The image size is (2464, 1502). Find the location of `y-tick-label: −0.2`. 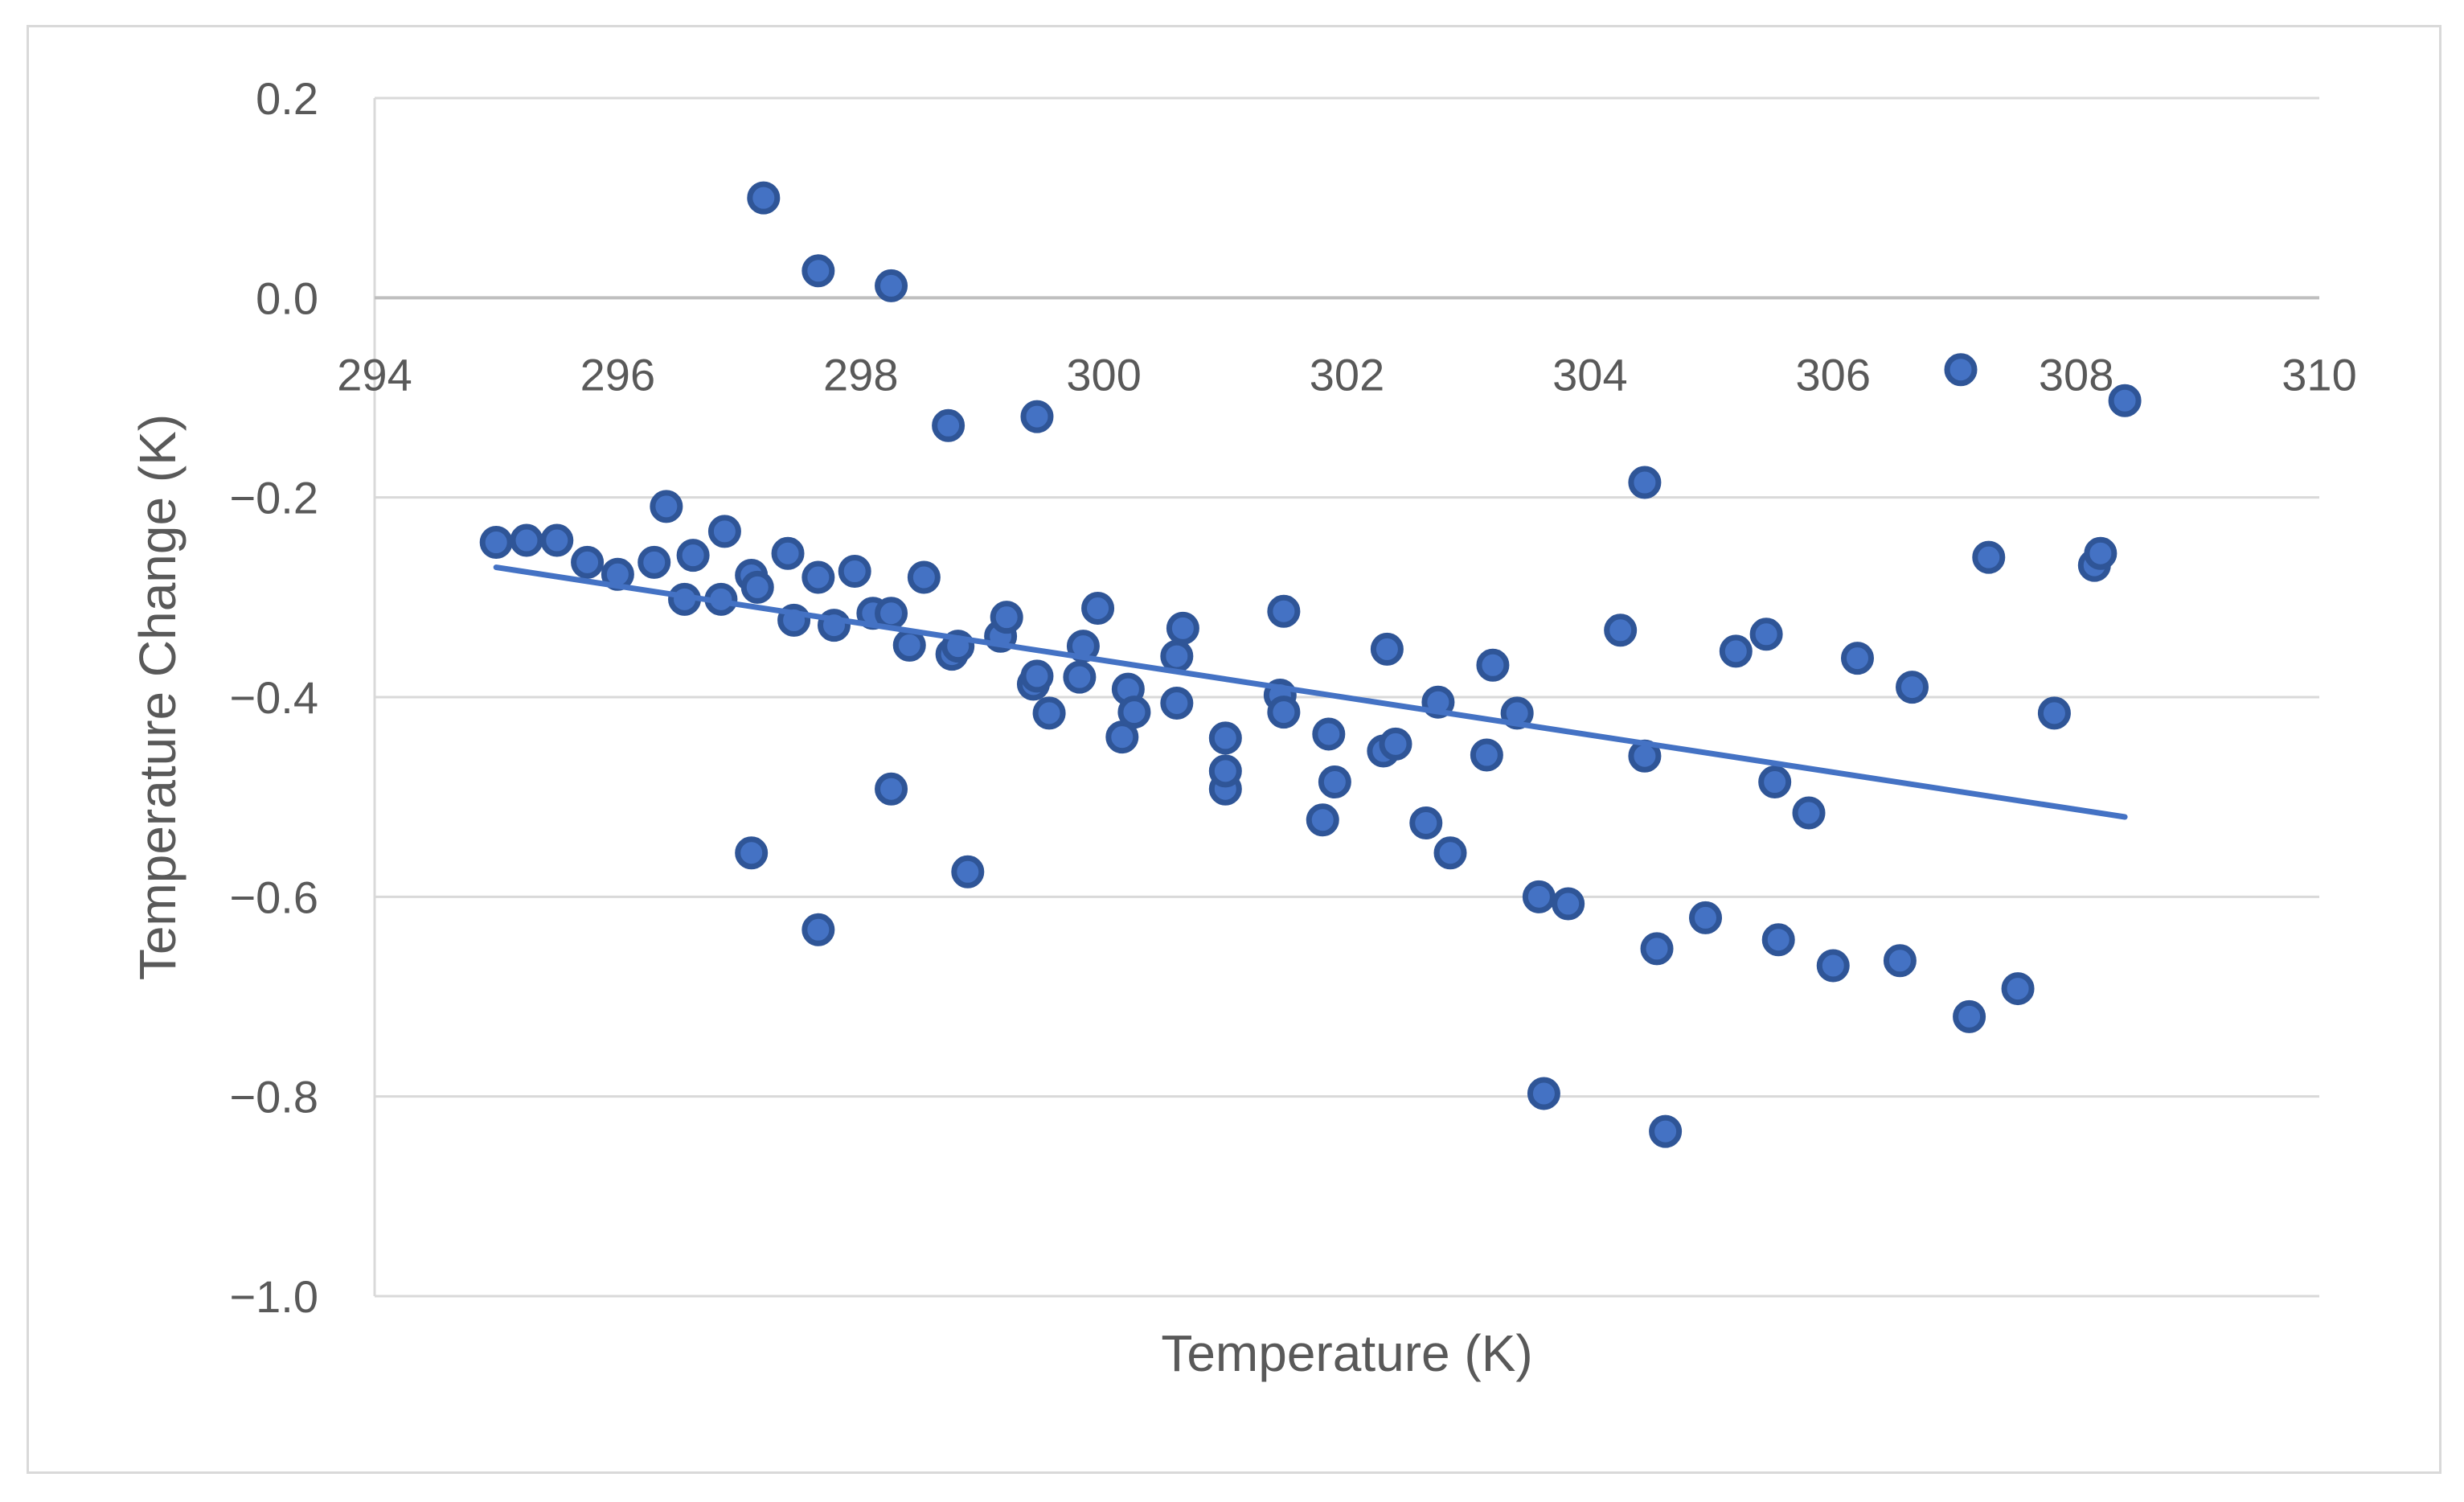

y-tick-label: −0.2 is located at coordinates (273, 498).